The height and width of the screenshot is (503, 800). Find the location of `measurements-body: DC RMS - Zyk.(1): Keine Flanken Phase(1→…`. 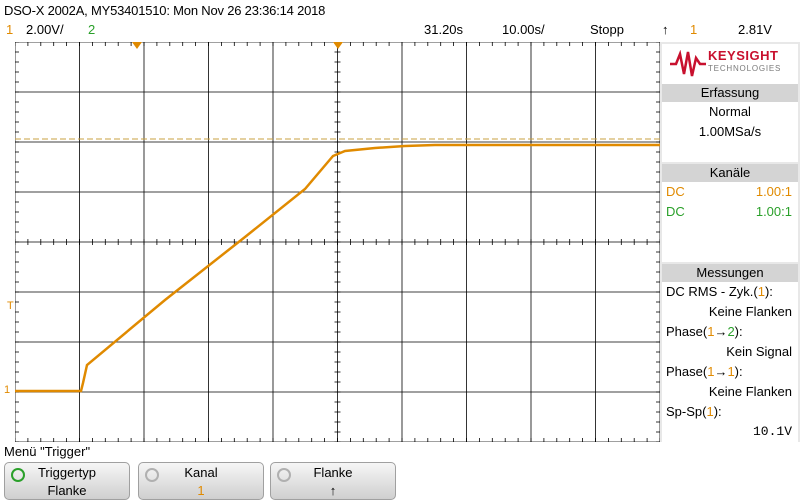

measurements-body: DC RMS - Zyk.(1): Keine Flanken Phase(1→… is located at coordinates (730, 362).